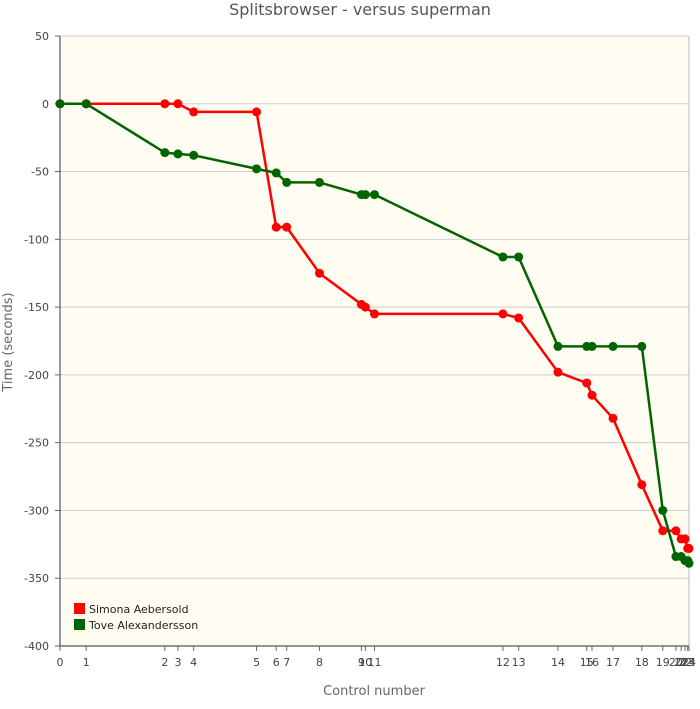 Image resolution: width=700 pixels, height=709 pixels. Describe the element at coordinates (503, 662) in the screenshot. I see `x-tick-label: 12` at that location.